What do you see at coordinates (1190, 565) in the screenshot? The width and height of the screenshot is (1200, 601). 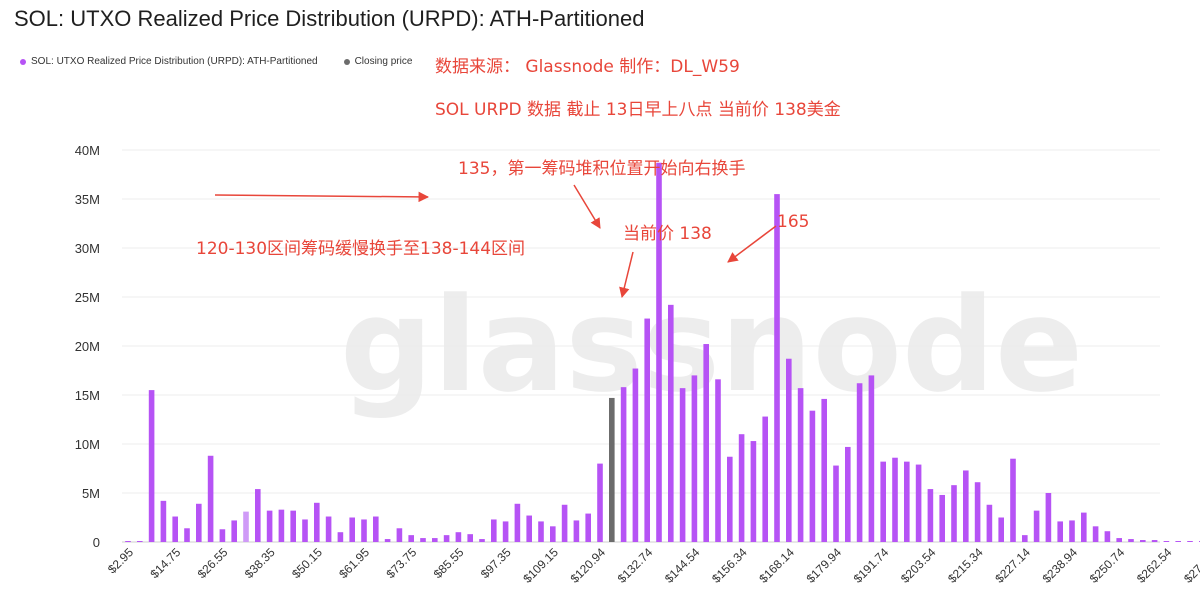 I see `x-tick-label: $274.34` at bounding box center [1190, 565].